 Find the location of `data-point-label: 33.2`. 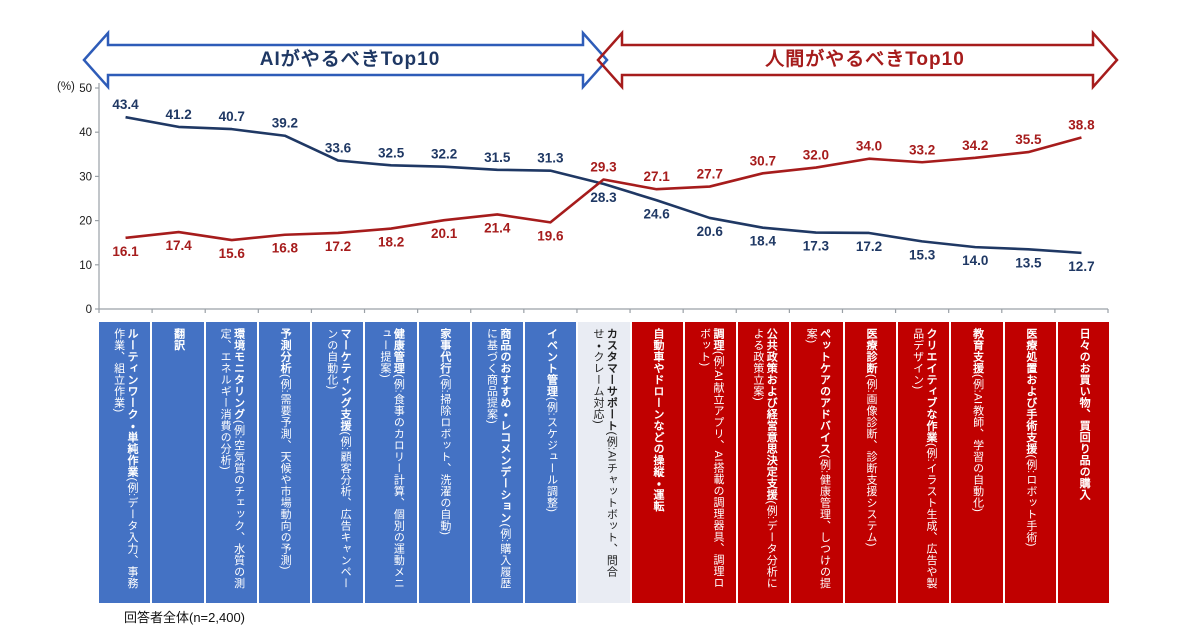

data-point-label: 33.2 is located at coordinates (922, 149).